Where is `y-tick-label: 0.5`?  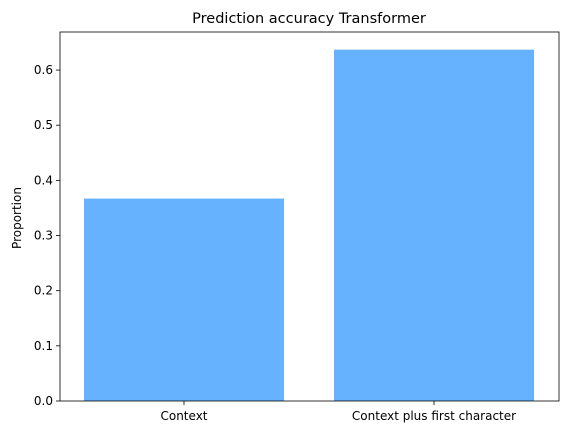 y-tick-label: 0.5 is located at coordinates (43, 125).